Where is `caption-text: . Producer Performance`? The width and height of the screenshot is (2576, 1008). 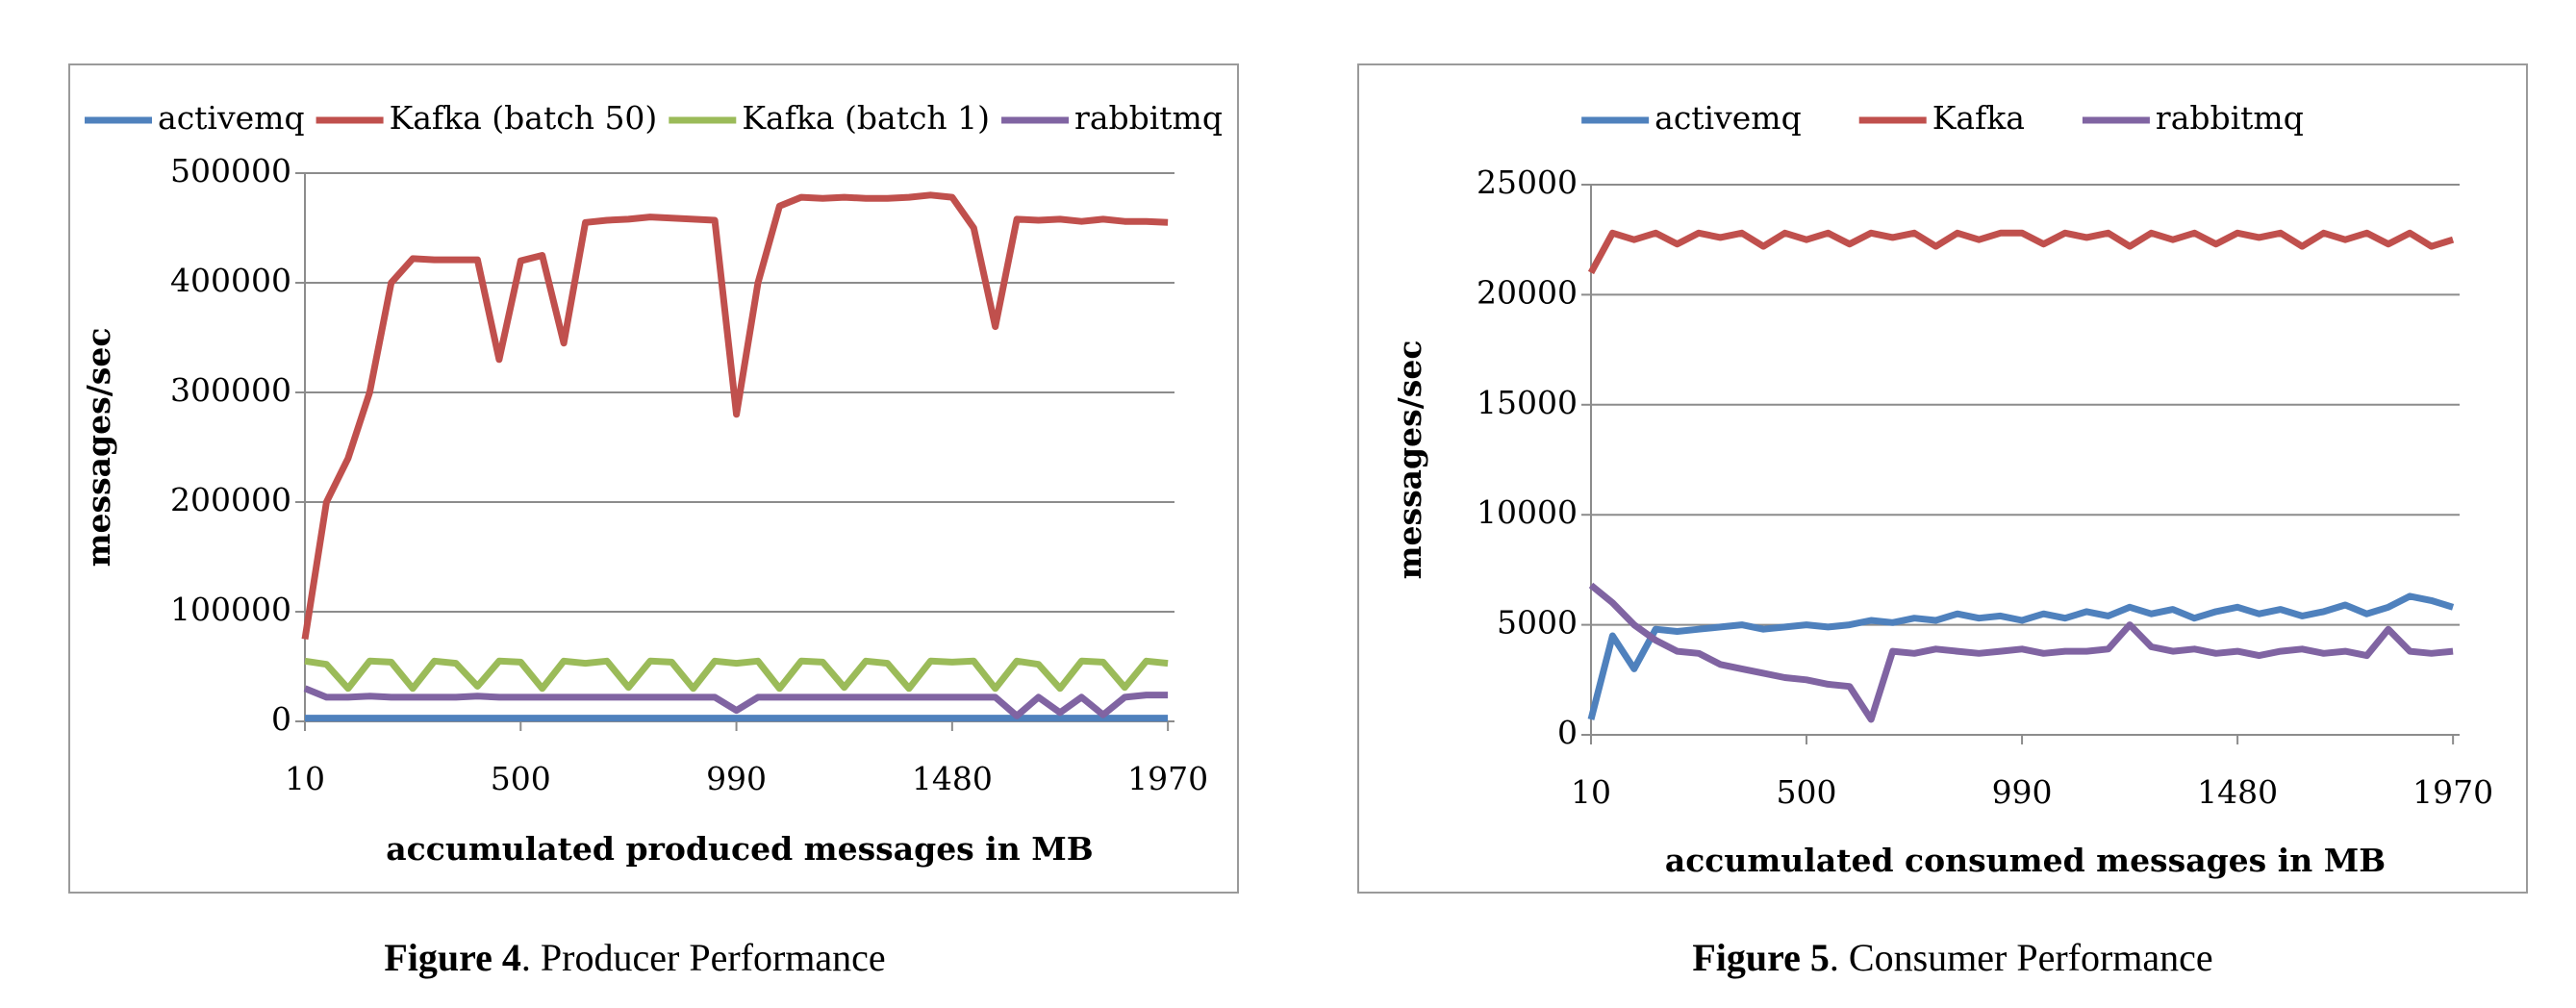
caption-text: . Producer Performance is located at coordinates (704, 958).